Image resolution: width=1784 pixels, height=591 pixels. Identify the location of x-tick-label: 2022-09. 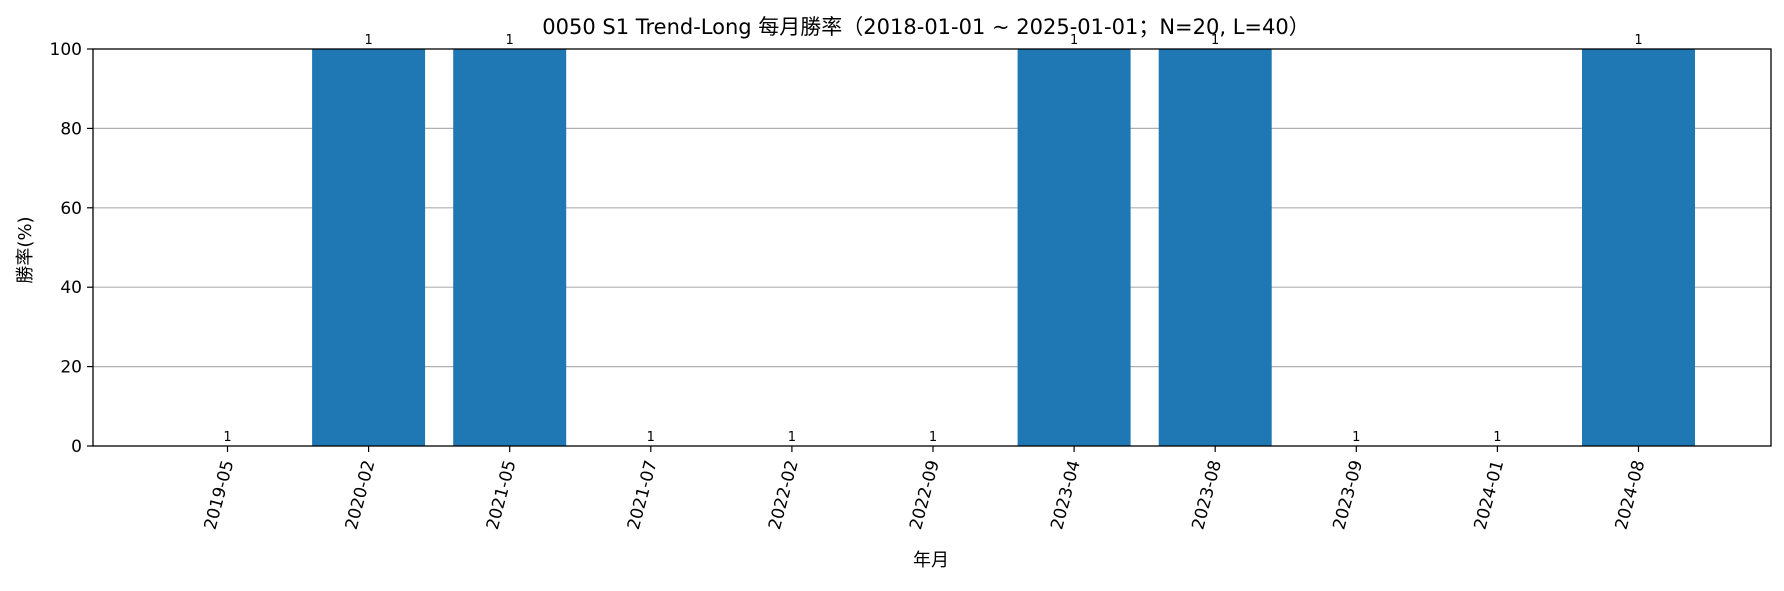
(925, 495).